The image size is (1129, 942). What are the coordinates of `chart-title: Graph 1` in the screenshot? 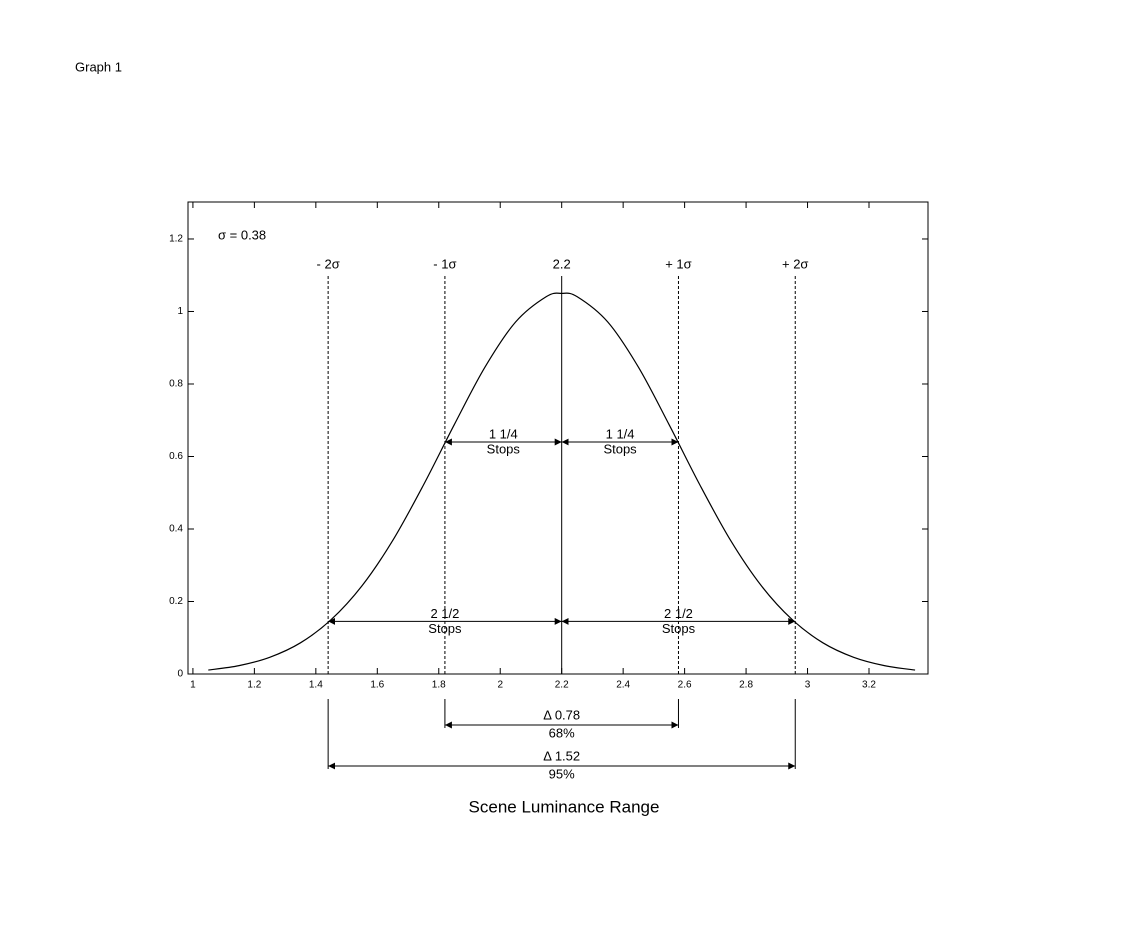 It's located at (98, 66).